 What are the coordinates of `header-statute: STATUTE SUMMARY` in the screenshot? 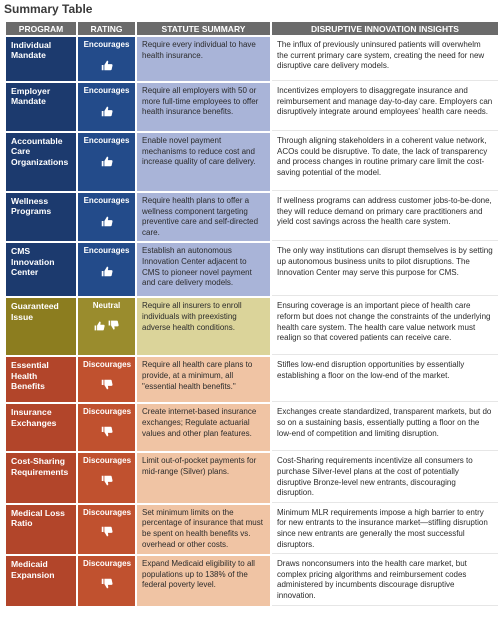 It's located at (203, 28).